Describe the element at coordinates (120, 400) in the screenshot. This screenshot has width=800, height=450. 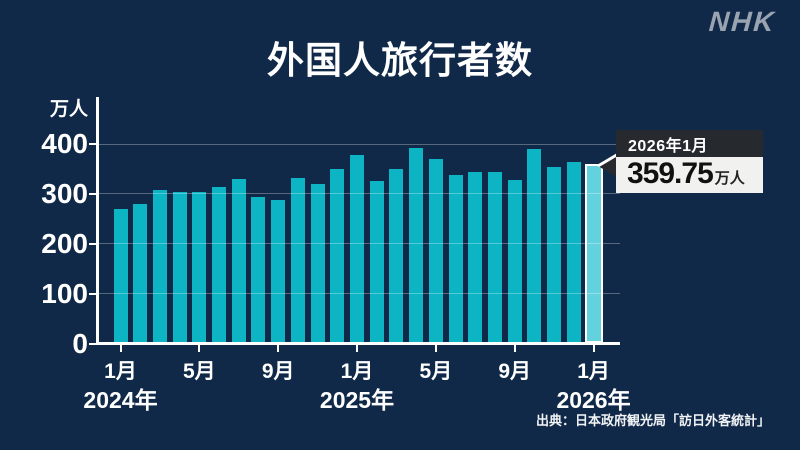
I see `year-label-2024年: 2024年` at that location.